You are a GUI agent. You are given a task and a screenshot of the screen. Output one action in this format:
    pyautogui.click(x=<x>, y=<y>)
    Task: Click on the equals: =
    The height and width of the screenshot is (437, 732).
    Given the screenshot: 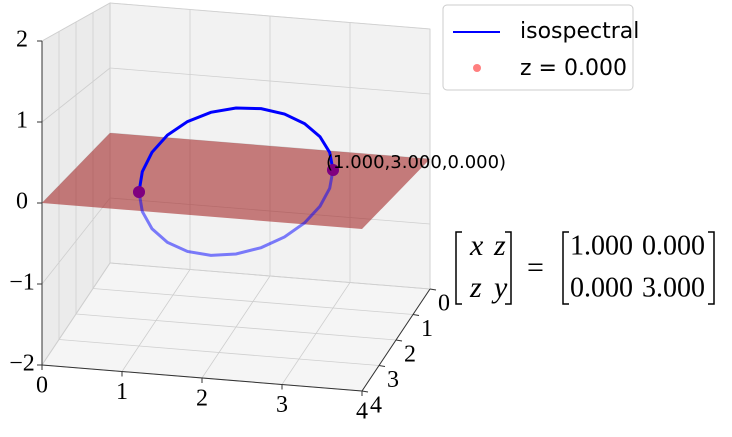 What is the action you would take?
    pyautogui.click(x=535, y=267)
    